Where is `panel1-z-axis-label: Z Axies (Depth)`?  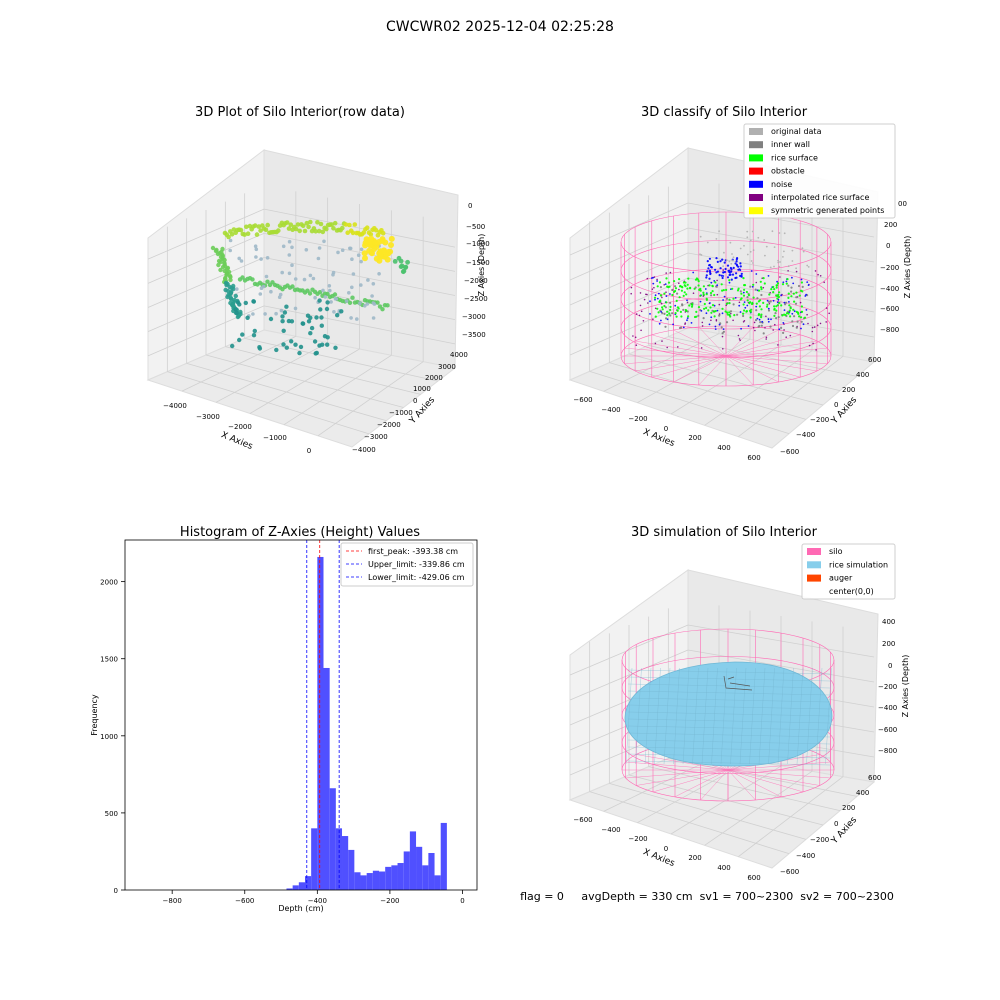 panel1-z-axis-label: Z Axies (Depth) is located at coordinates (481, 265).